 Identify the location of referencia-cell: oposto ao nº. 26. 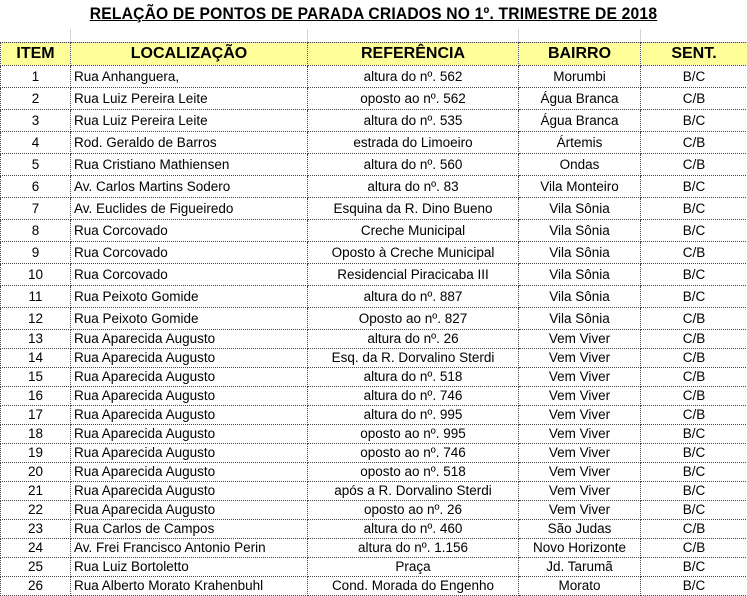
(413, 510).